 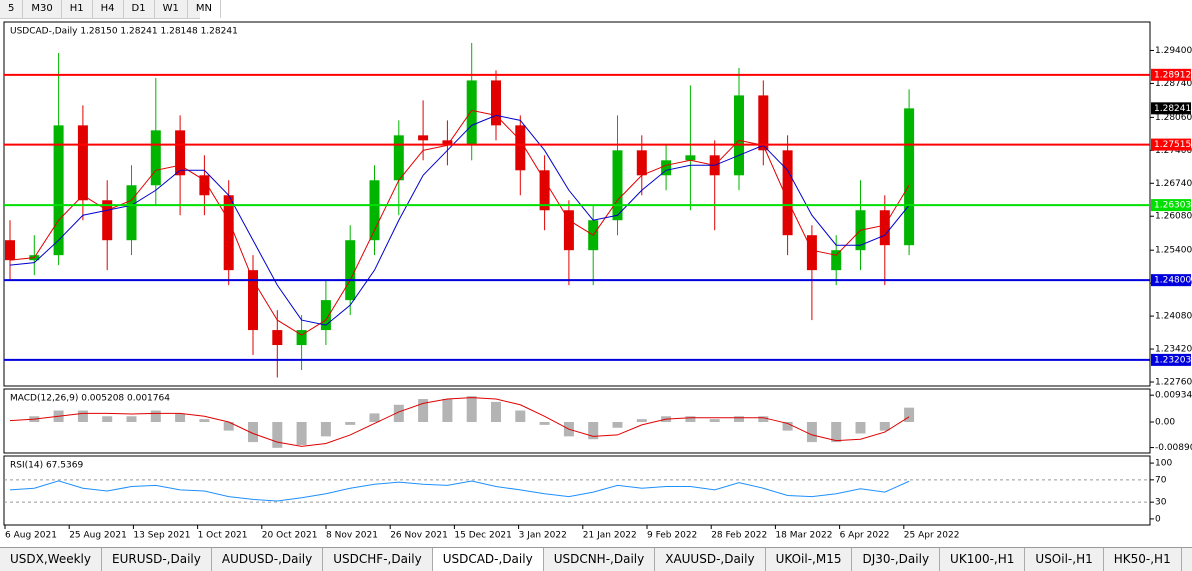 I want to click on timeframe-button: M30, so click(x=42, y=9).